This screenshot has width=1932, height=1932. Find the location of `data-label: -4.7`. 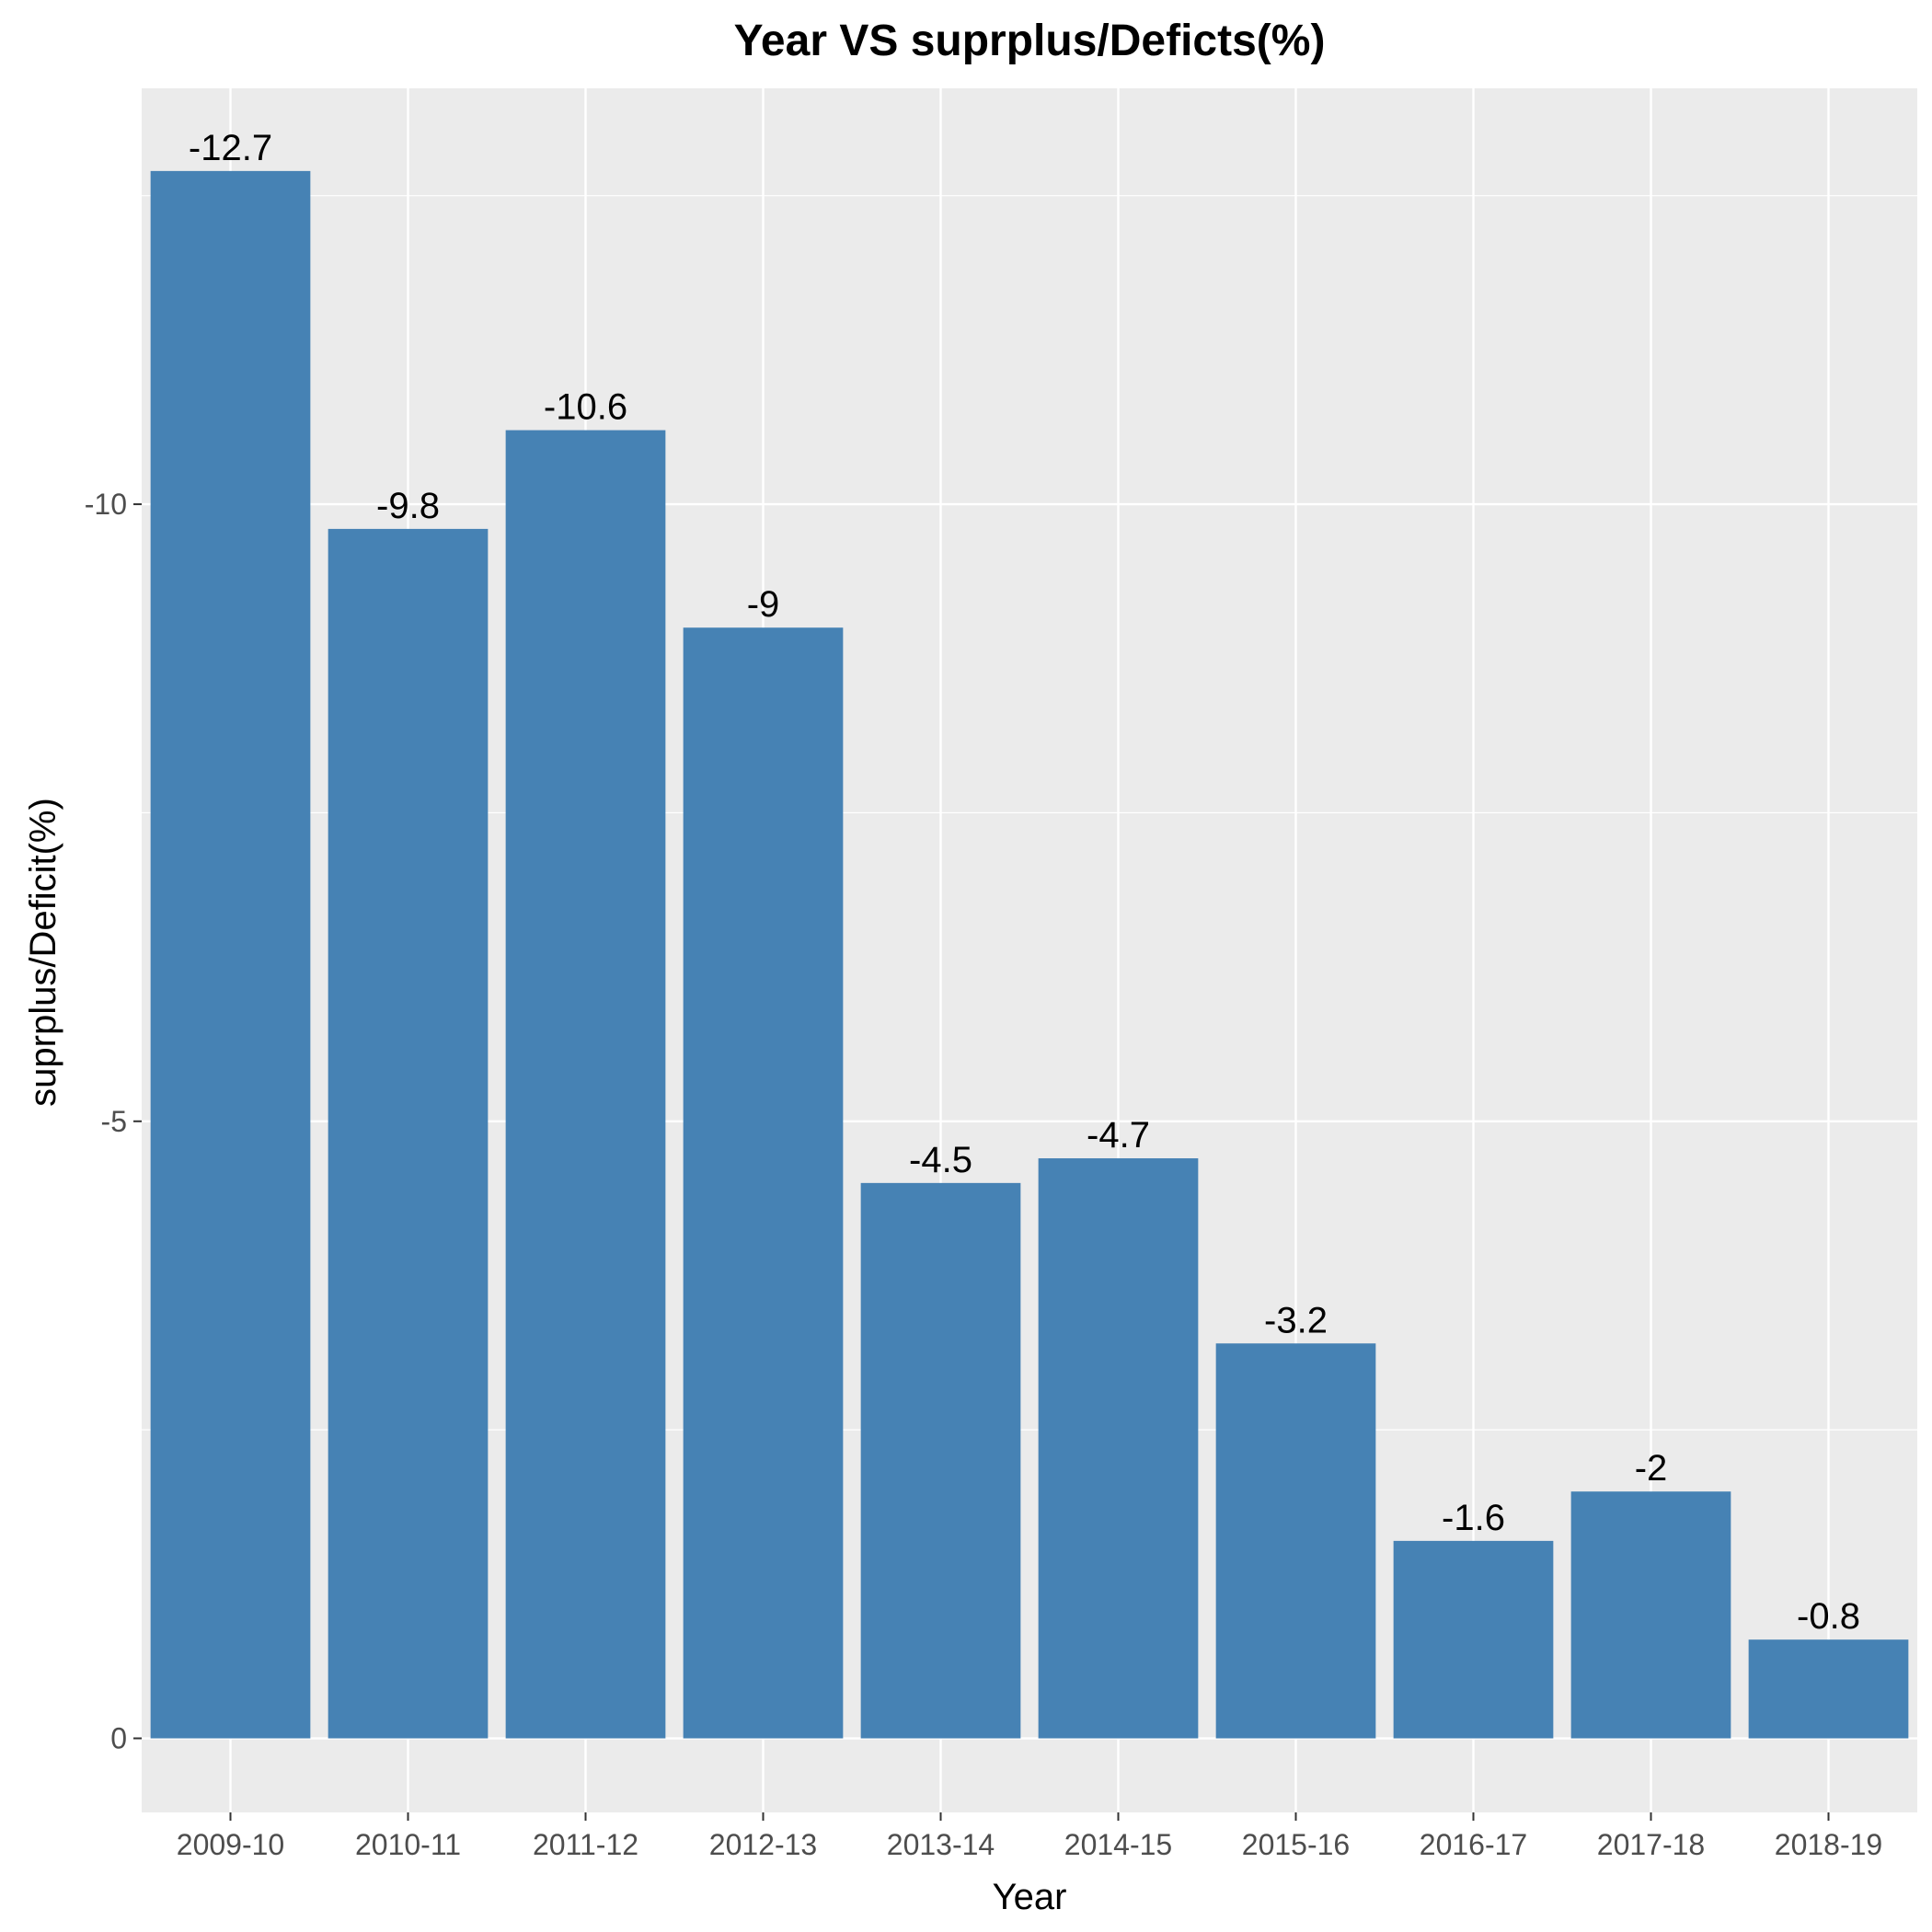

data-label: -4.7 is located at coordinates (1118, 1135).